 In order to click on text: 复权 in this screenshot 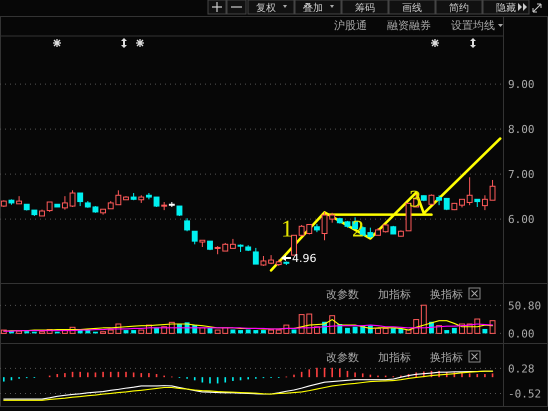, I will do `click(266, 8)`.